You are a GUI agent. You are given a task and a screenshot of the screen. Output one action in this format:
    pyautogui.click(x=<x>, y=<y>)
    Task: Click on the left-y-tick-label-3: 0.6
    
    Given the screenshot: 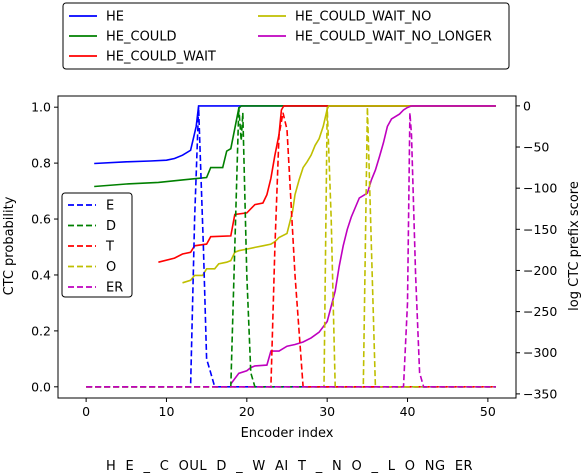 What is the action you would take?
    pyautogui.click(x=41, y=219)
    